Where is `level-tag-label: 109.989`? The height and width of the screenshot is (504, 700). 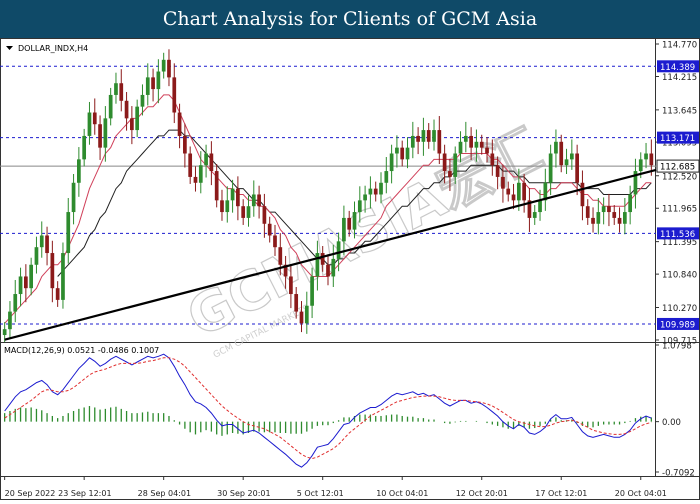
level-tag-label: 109.989 is located at coordinates (677, 325).